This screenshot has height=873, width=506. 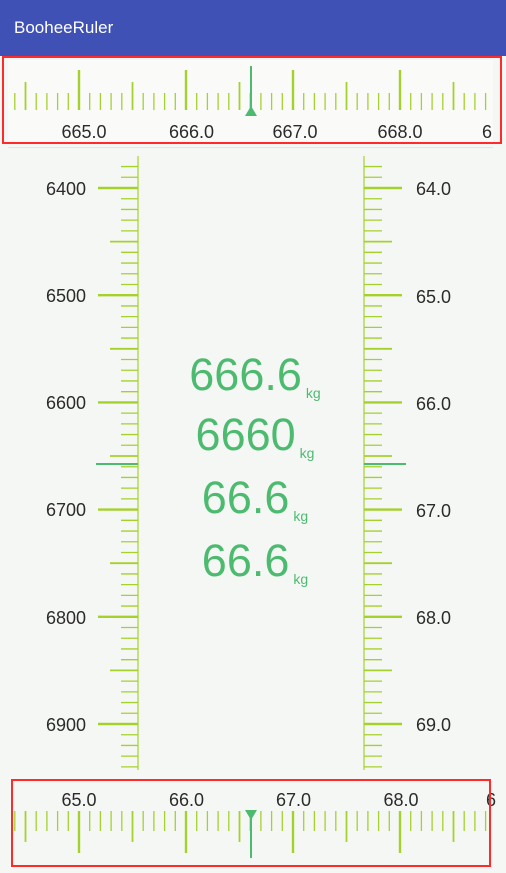 I want to click on left-ruler-label: 6400, so click(x=66, y=189).